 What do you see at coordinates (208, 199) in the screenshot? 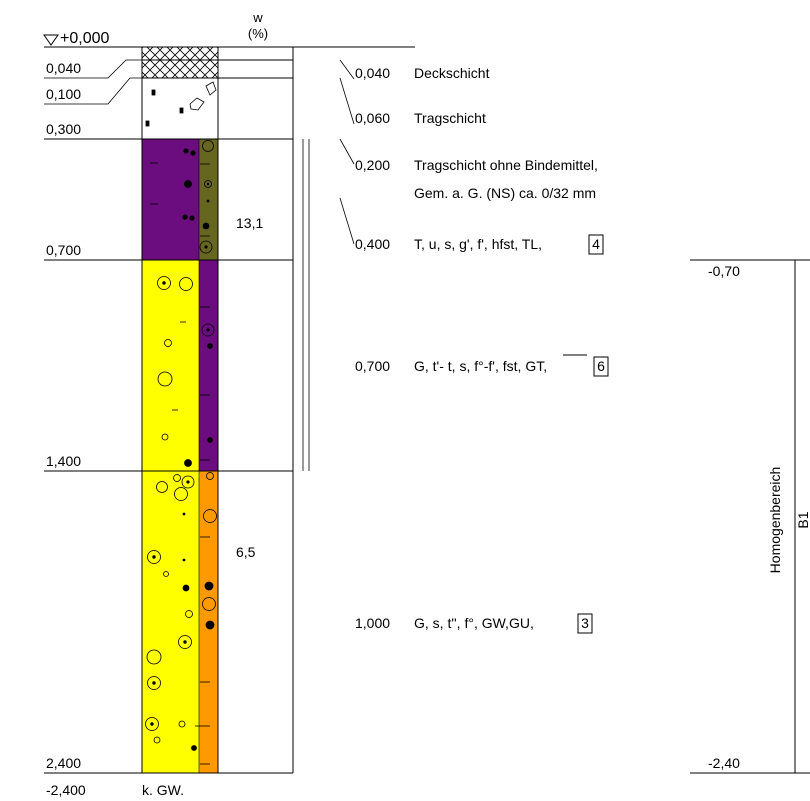
I see `layer-clay-strip` at bounding box center [208, 199].